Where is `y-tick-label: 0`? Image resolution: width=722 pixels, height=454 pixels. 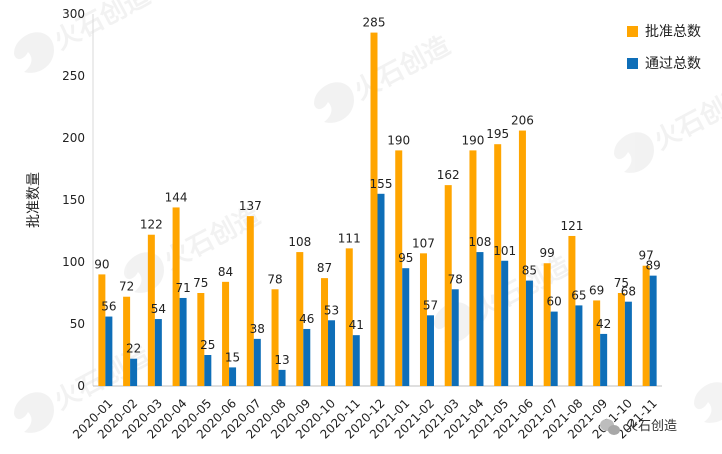
y-tick-label: 0 is located at coordinates (81, 386).